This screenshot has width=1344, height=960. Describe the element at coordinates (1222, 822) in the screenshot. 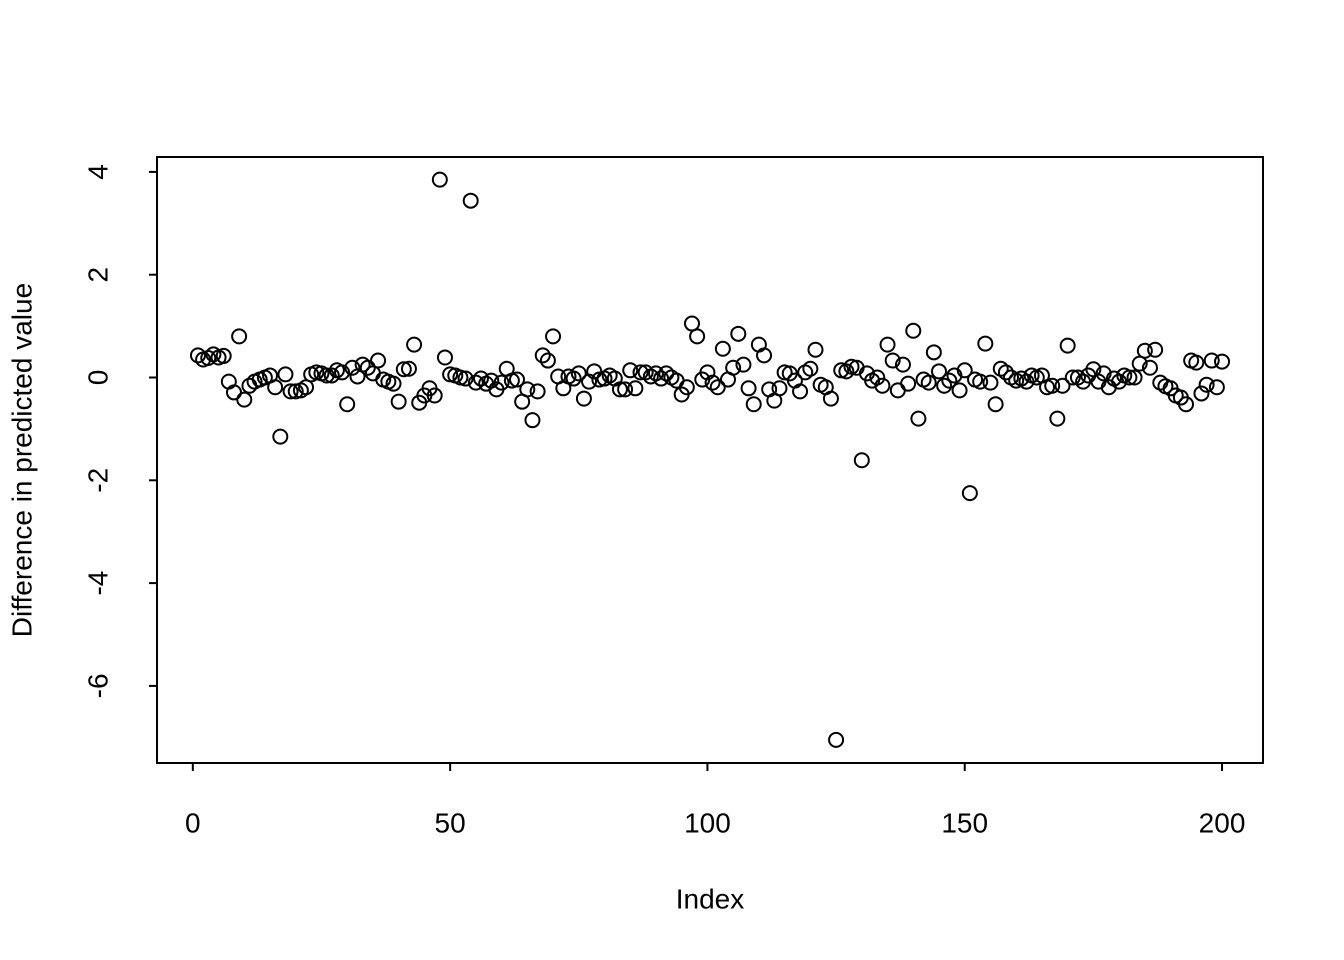

I see `x-tick-label: 200` at that location.